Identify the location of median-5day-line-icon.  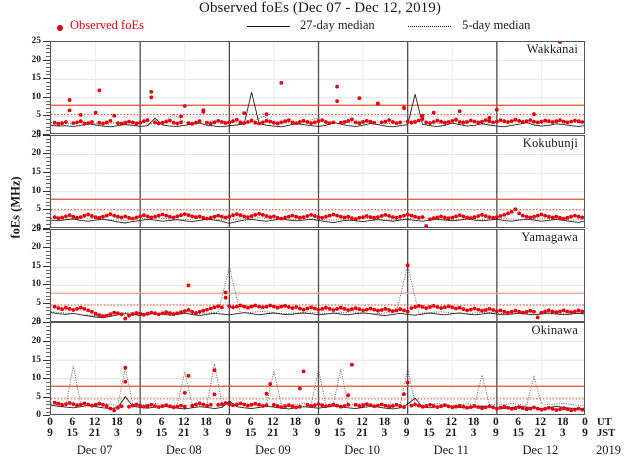
(429, 26).